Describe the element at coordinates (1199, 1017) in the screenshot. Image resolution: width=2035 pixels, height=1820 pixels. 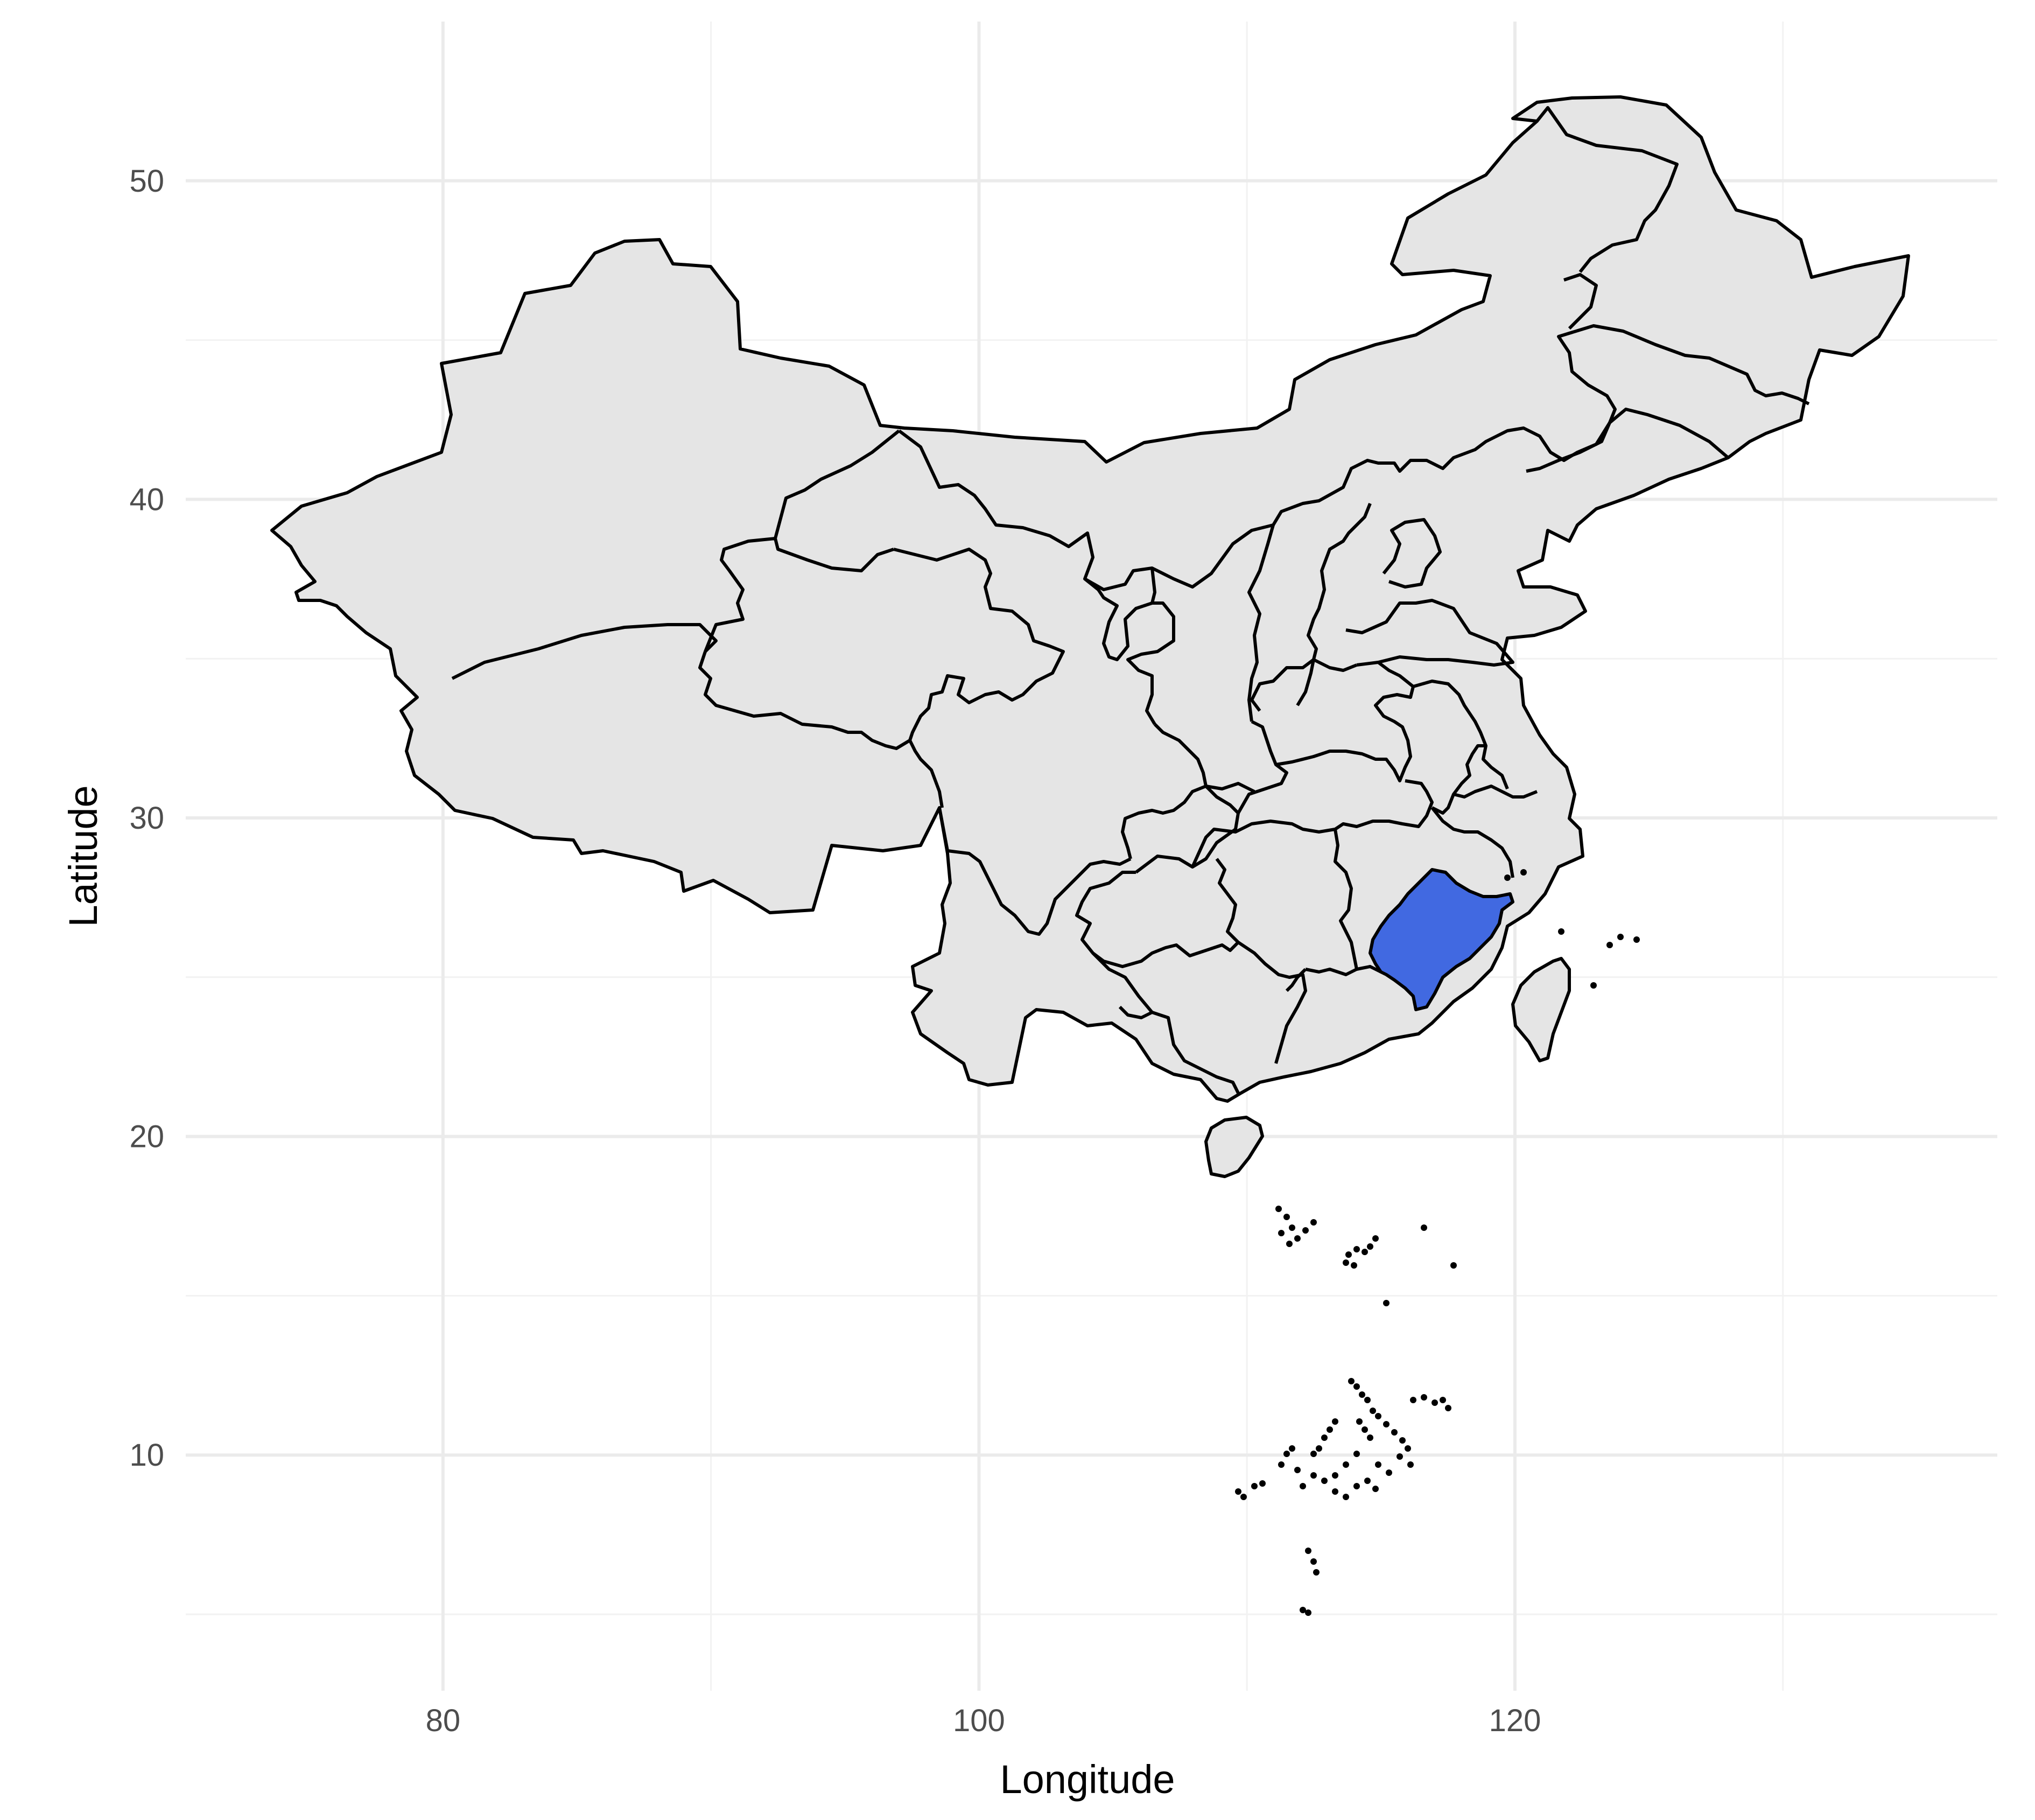
I see `border-guangxi` at that location.